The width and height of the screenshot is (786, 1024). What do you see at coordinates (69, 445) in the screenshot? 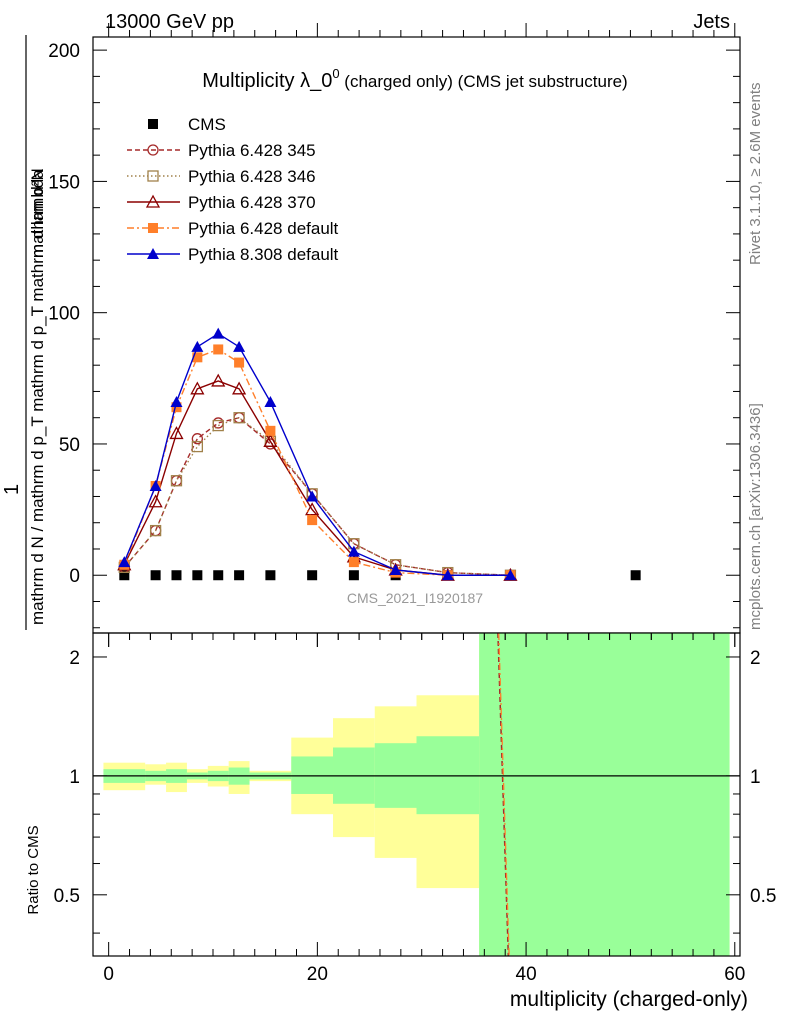
I see `main-ytick-label-1: 50` at bounding box center [69, 445].